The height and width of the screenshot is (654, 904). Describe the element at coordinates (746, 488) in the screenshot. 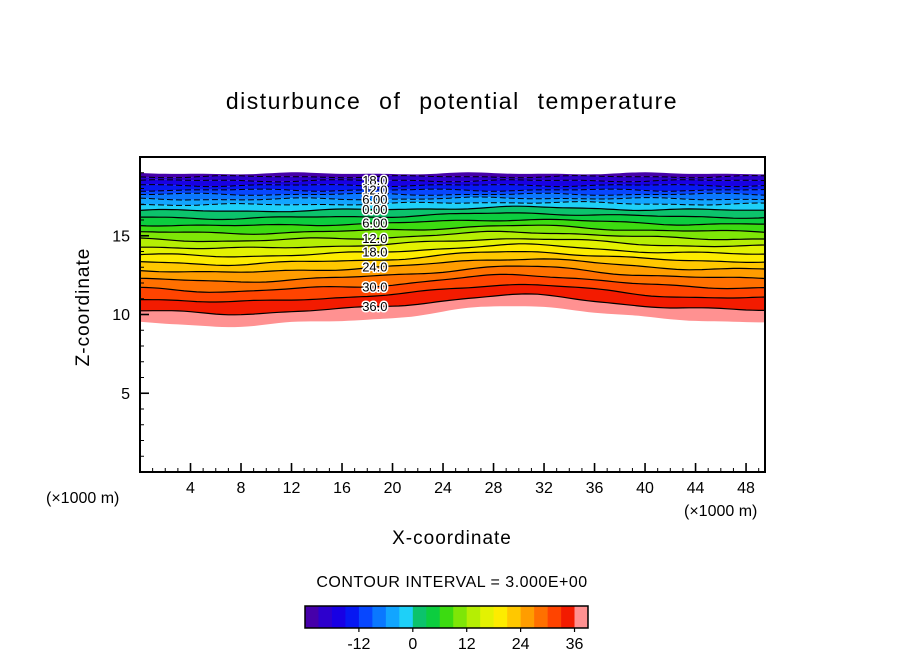

I see `x-tick-label: 48` at that location.